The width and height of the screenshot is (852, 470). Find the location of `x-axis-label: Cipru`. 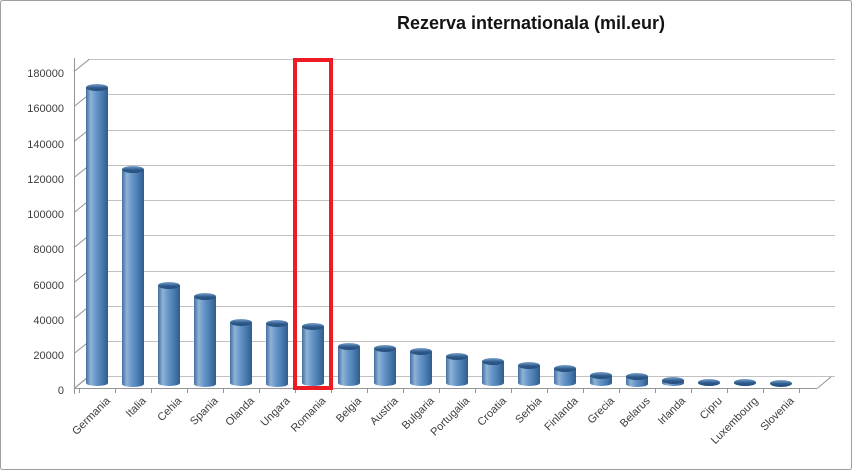

x-axis-label: Cipru is located at coordinates (711, 409).